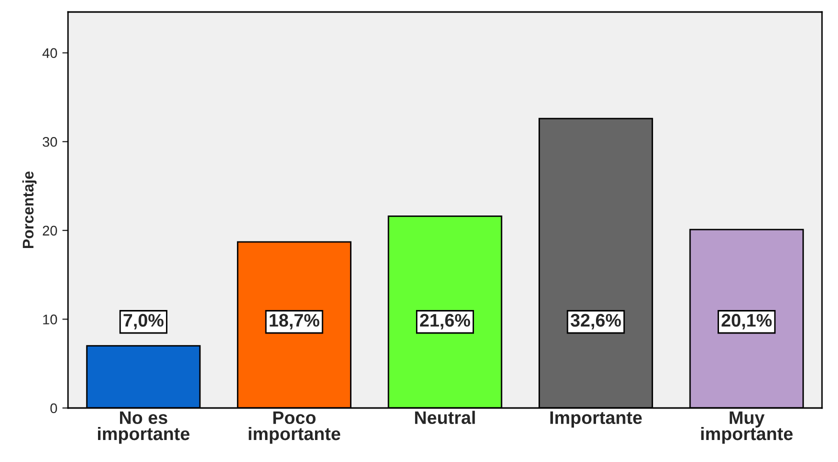  I want to click on data-label: 32,6%, so click(595, 322).